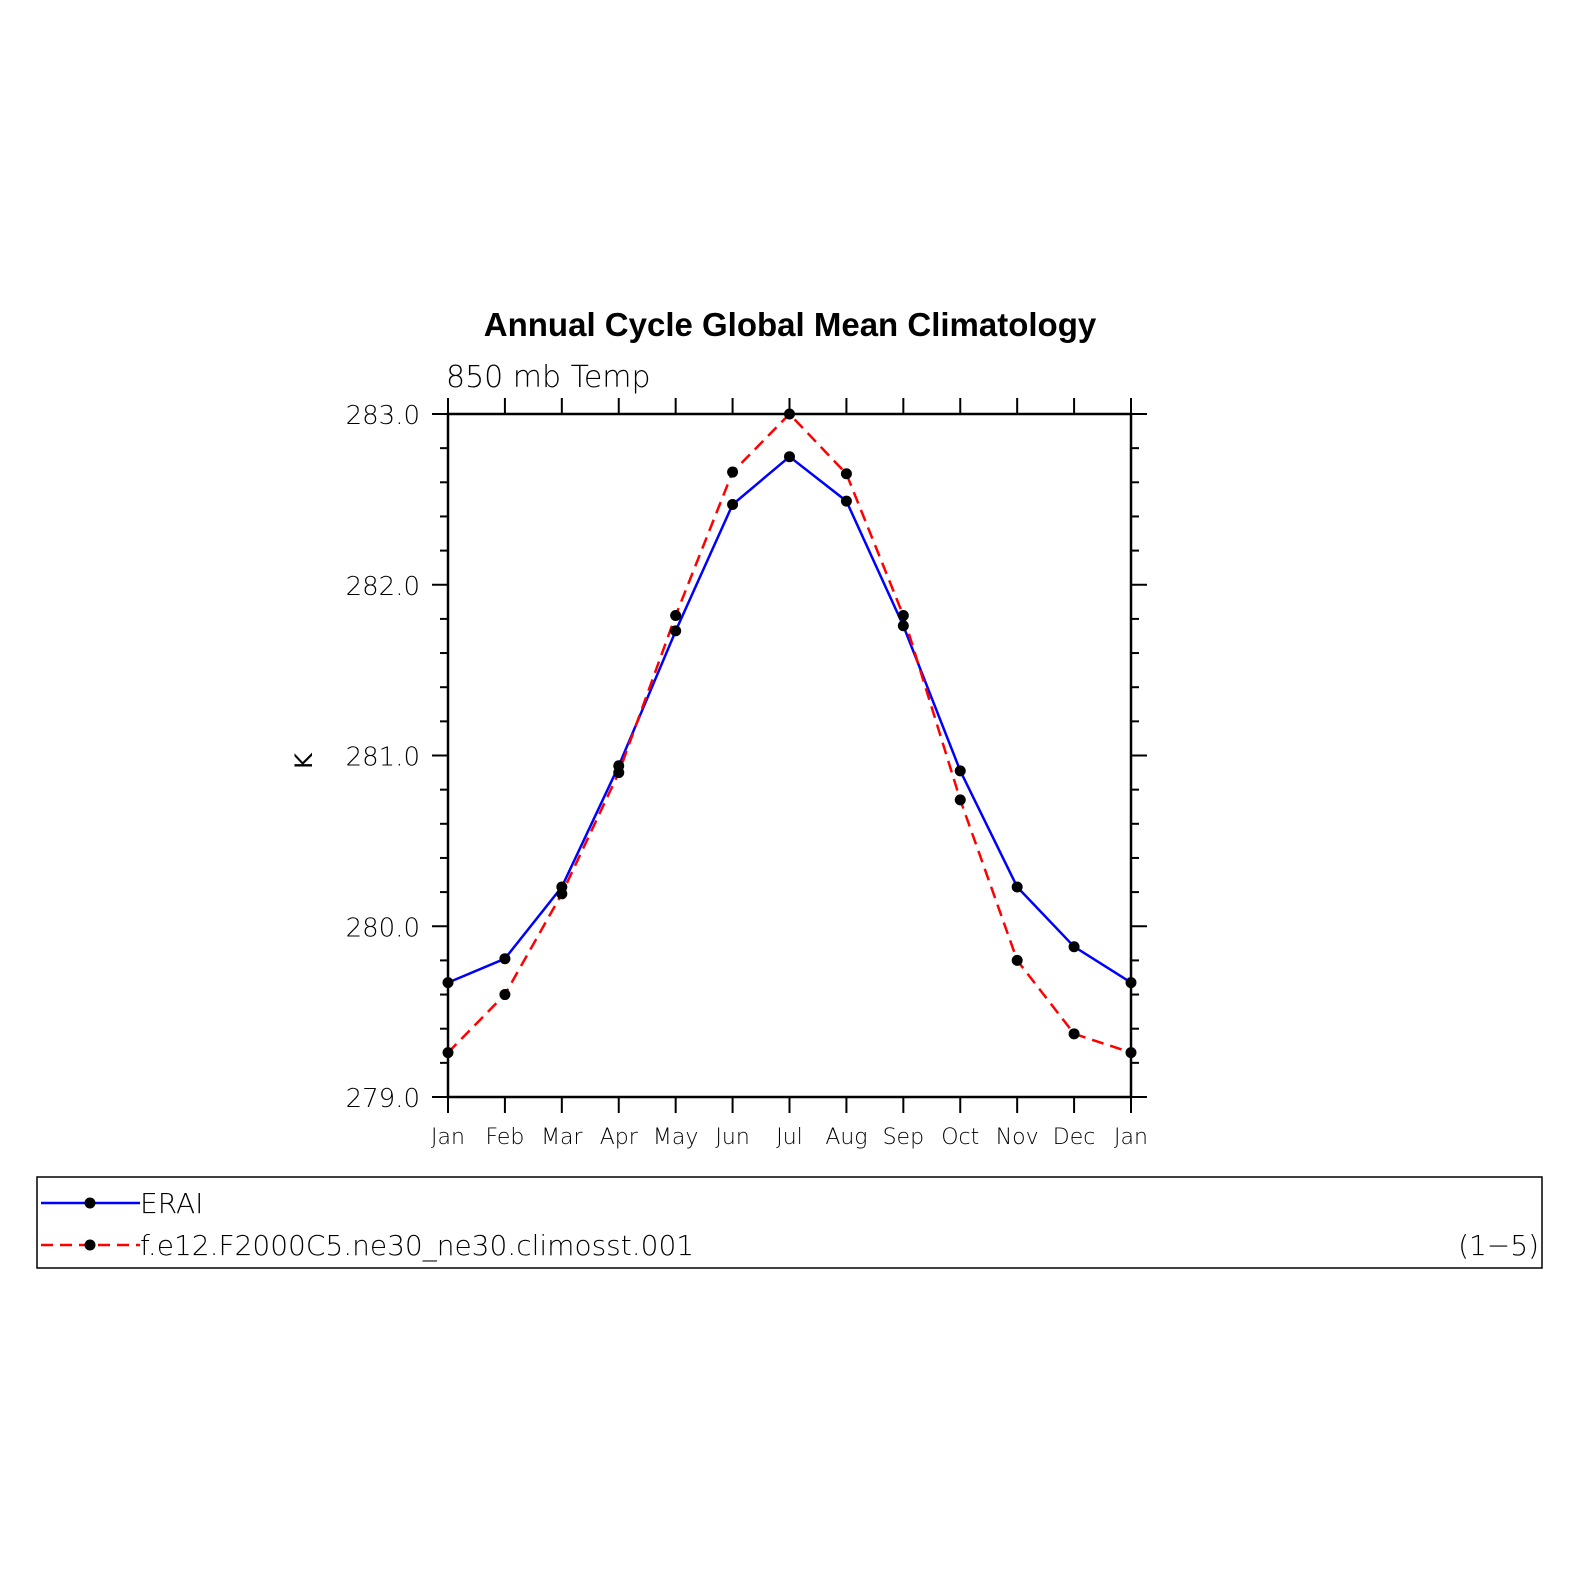 The image size is (1575, 1575). I want to click on legend-label-model: f.e12.F2000C5.ne30_ne30.climosst.001, so click(417, 1246).